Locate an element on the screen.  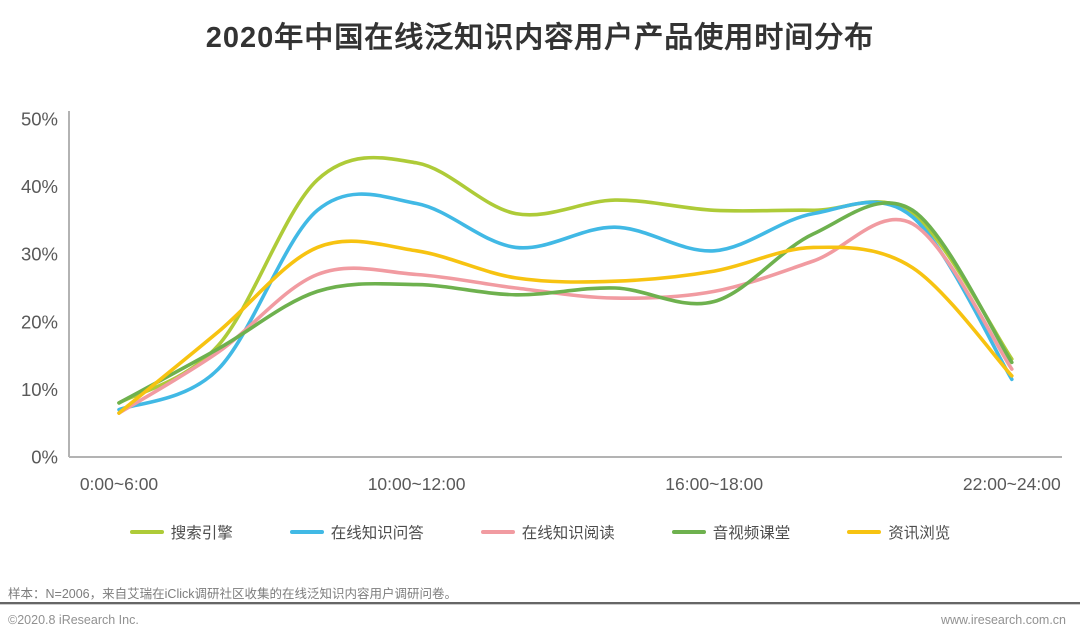
footer-divider is located at coordinates (540, 603).